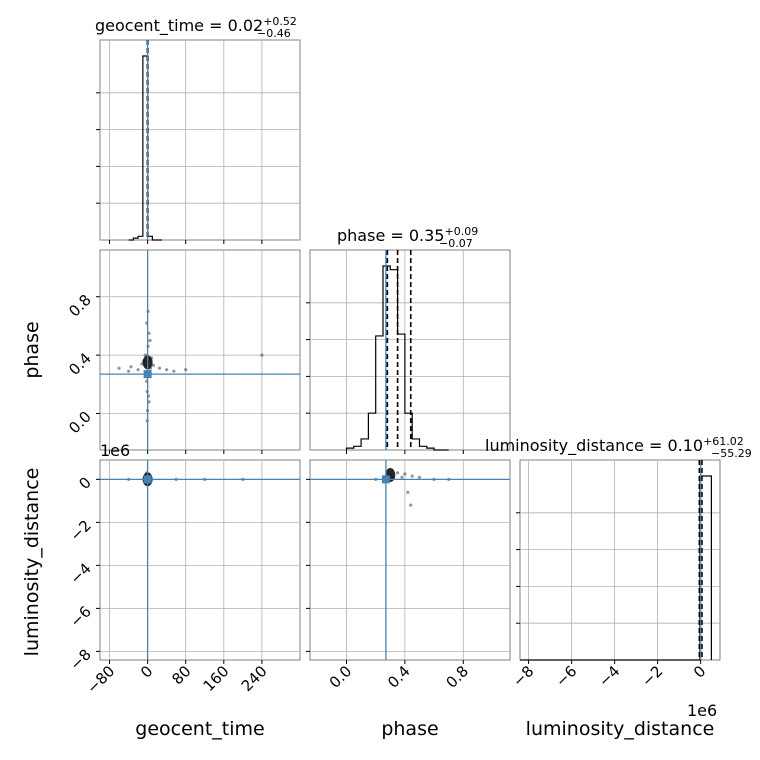 The image size is (760, 760). What do you see at coordinates (274, 33) in the screenshot?
I see `title-geocent-time-sub: −0.46` at bounding box center [274, 33].